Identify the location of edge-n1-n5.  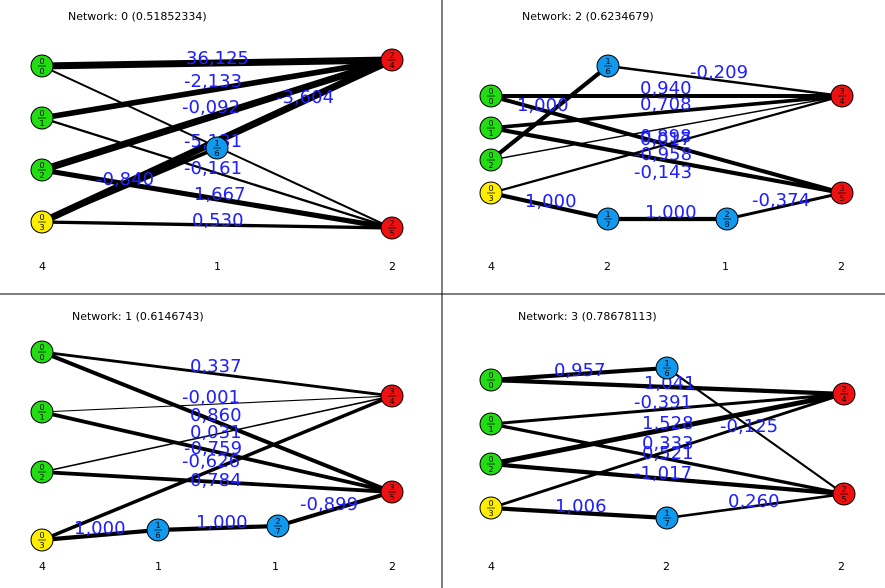
(667, 459).